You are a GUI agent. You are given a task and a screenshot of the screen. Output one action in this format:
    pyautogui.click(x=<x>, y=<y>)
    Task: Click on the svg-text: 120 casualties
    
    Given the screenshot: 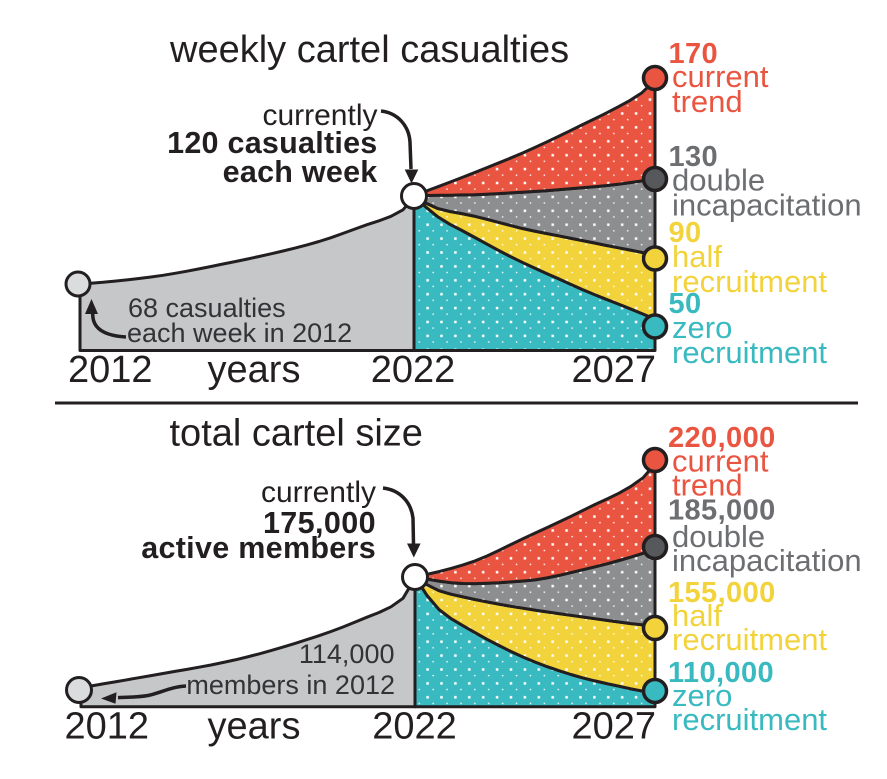 What is the action you would take?
    pyautogui.click(x=272, y=143)
    